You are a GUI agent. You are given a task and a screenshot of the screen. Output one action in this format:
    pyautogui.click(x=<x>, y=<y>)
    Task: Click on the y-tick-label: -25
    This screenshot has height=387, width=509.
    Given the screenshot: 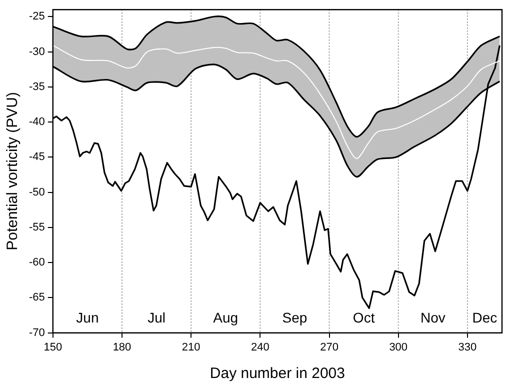 What is the action you would take?
    pyautogui.click(x=36, y=16)
    